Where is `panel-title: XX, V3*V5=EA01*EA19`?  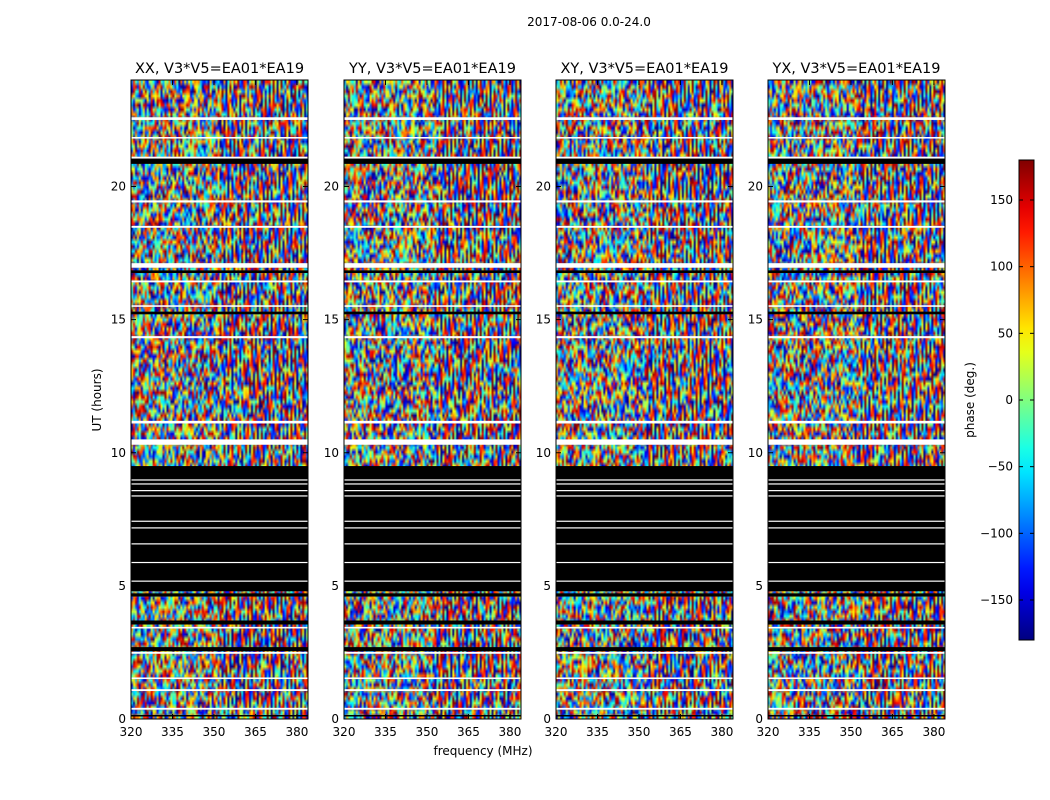
panel-title: XX, V3*V5=EA01*EA19 is located at coordinates (219, 69).